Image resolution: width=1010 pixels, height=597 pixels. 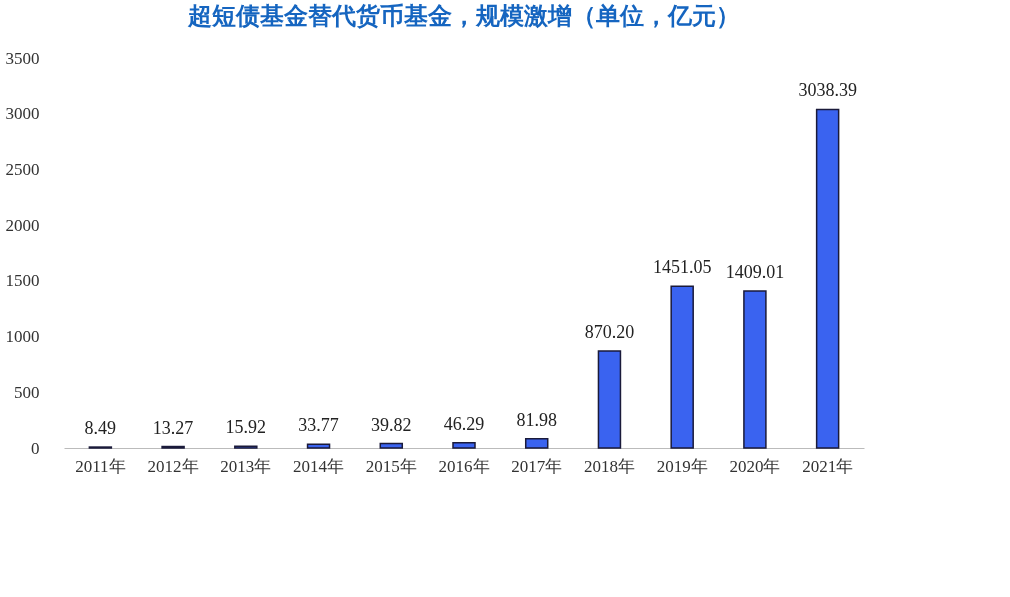 I want to click on x-tick-label: 2012年, so click(x=173, y=466).